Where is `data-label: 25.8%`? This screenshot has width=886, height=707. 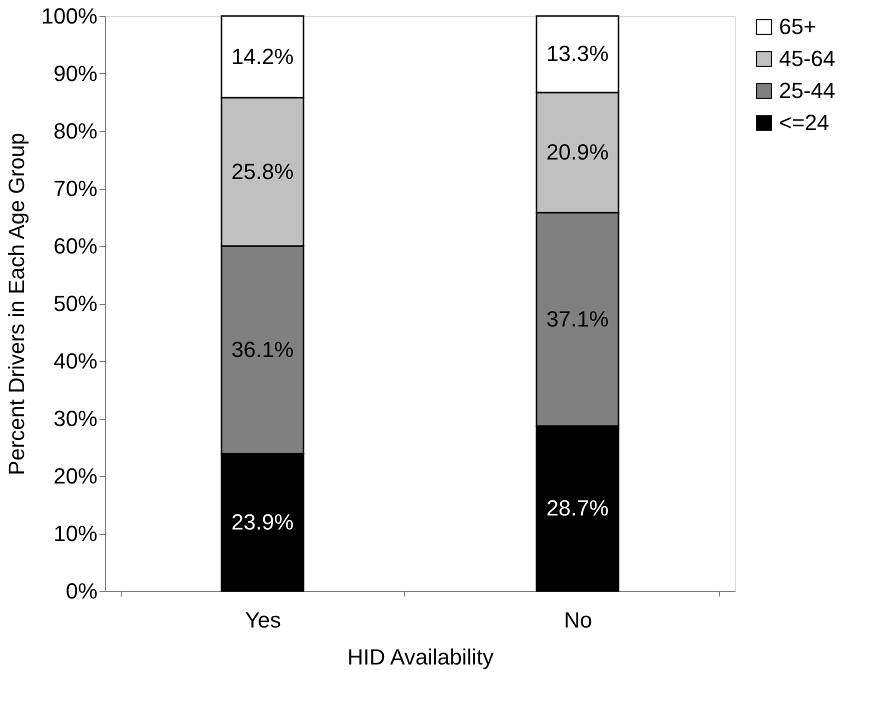
data-label: 25.8% is located at coordinates (262, 171).